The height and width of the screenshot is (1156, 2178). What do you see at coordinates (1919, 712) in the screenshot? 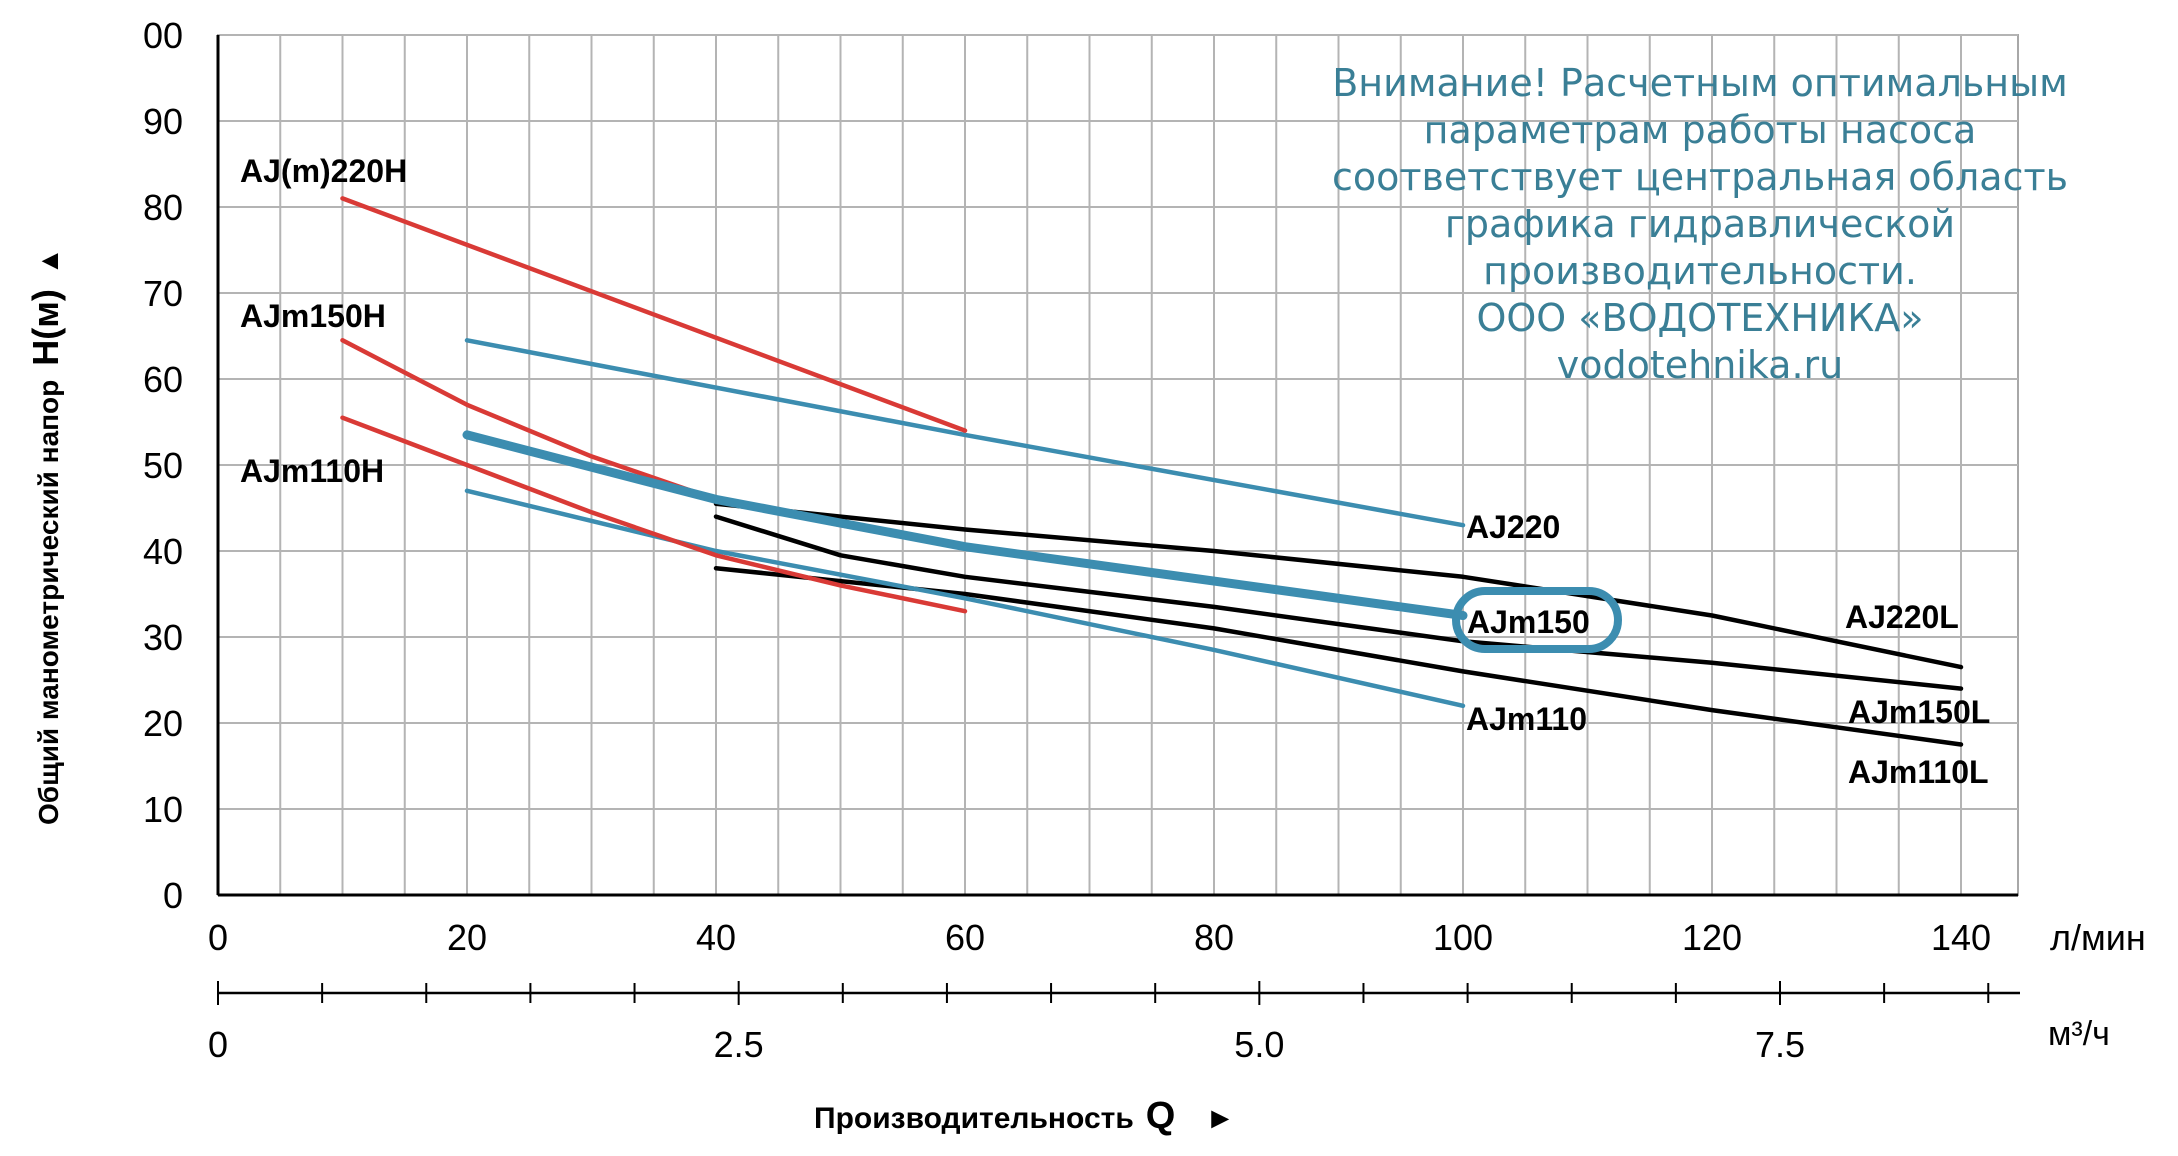
I see `series-label: AJm150L` at bounding box center [1919, 712].